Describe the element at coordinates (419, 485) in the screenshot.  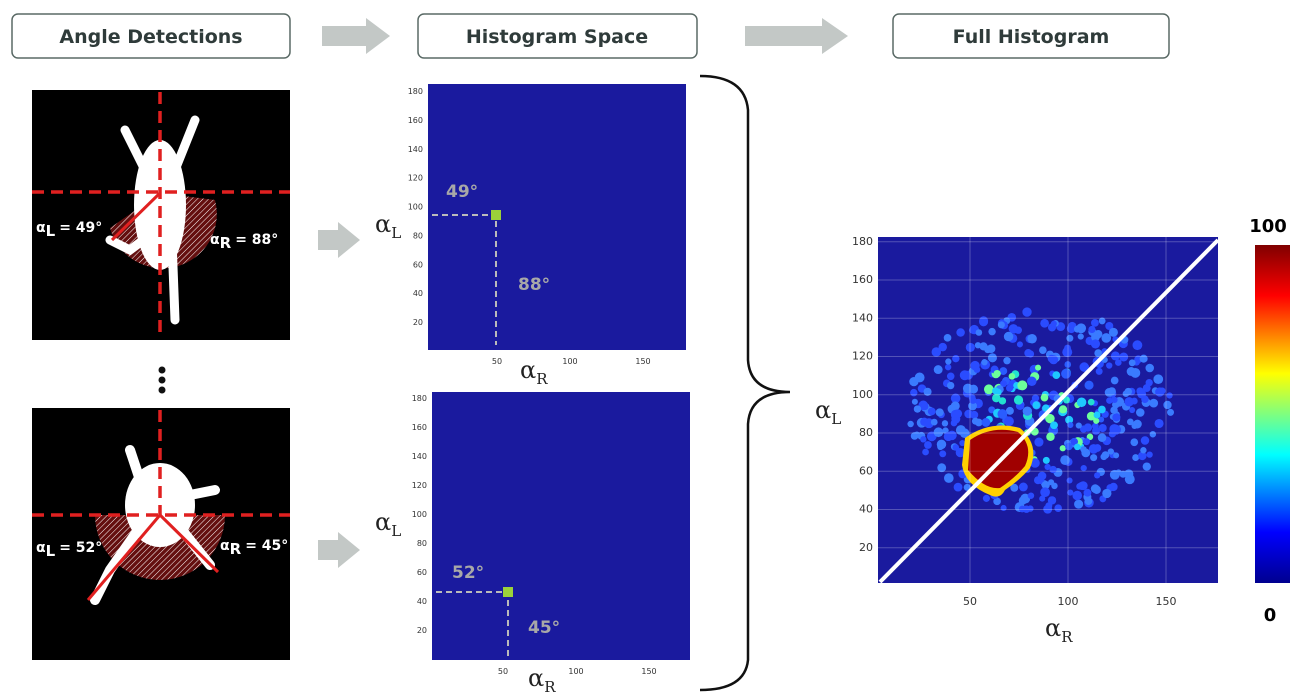
I see `y-tick-label: 120` at that location.